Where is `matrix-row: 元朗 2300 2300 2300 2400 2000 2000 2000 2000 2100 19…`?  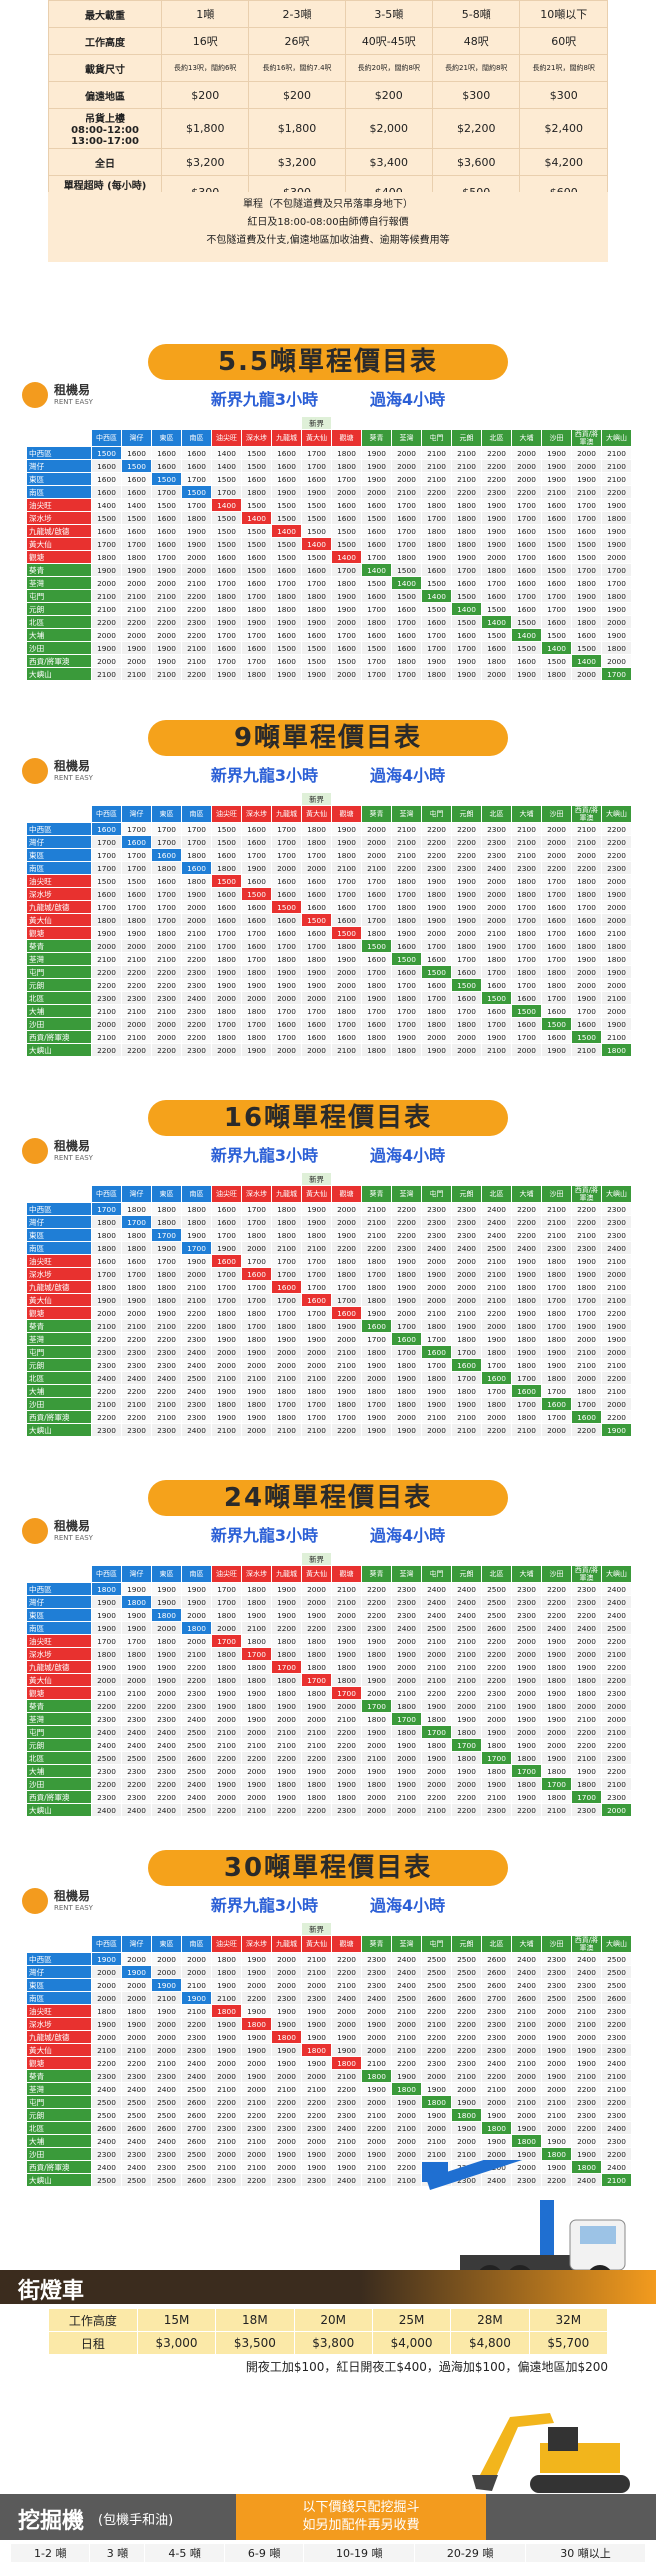 matrix-row: 元朗 2300 2300 2300 2400 2000 2000 2000 2000 2100 19… is located at coordinates (329, 1365).